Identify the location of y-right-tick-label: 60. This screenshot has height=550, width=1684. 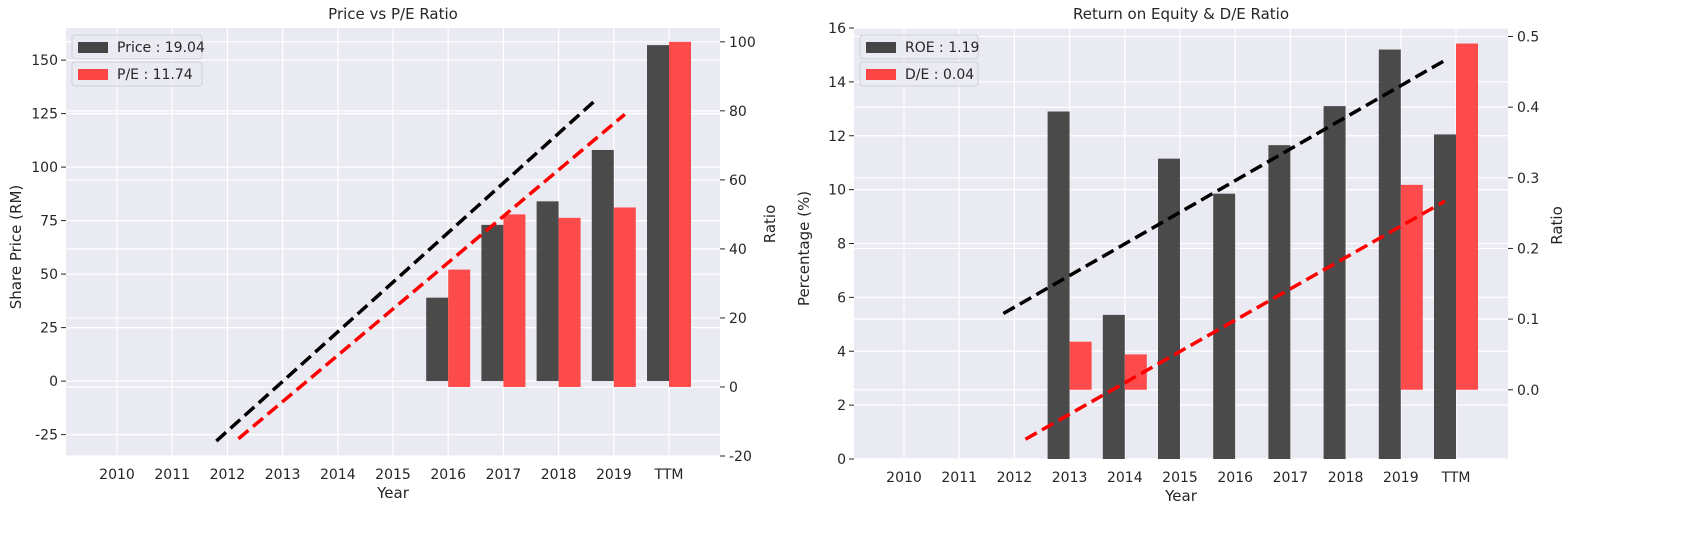
(738, 181).